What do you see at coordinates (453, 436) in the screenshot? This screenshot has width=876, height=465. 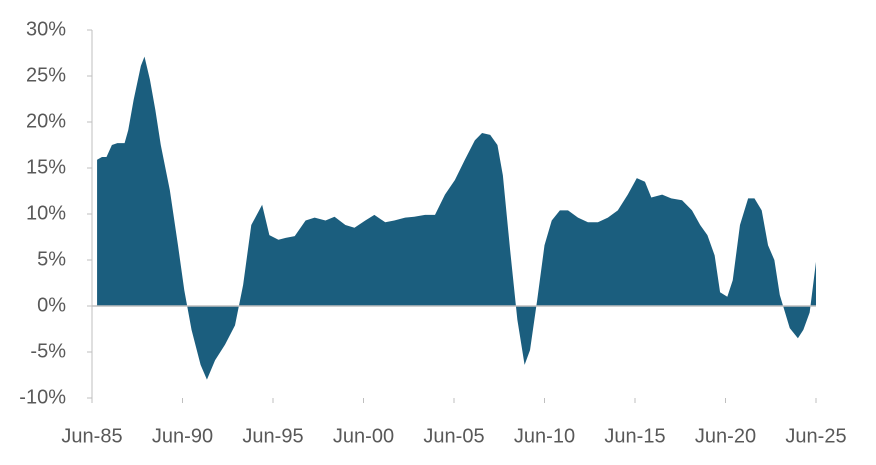 I see `x-tick-label: Jun-05` at bounding box center [453, 436].